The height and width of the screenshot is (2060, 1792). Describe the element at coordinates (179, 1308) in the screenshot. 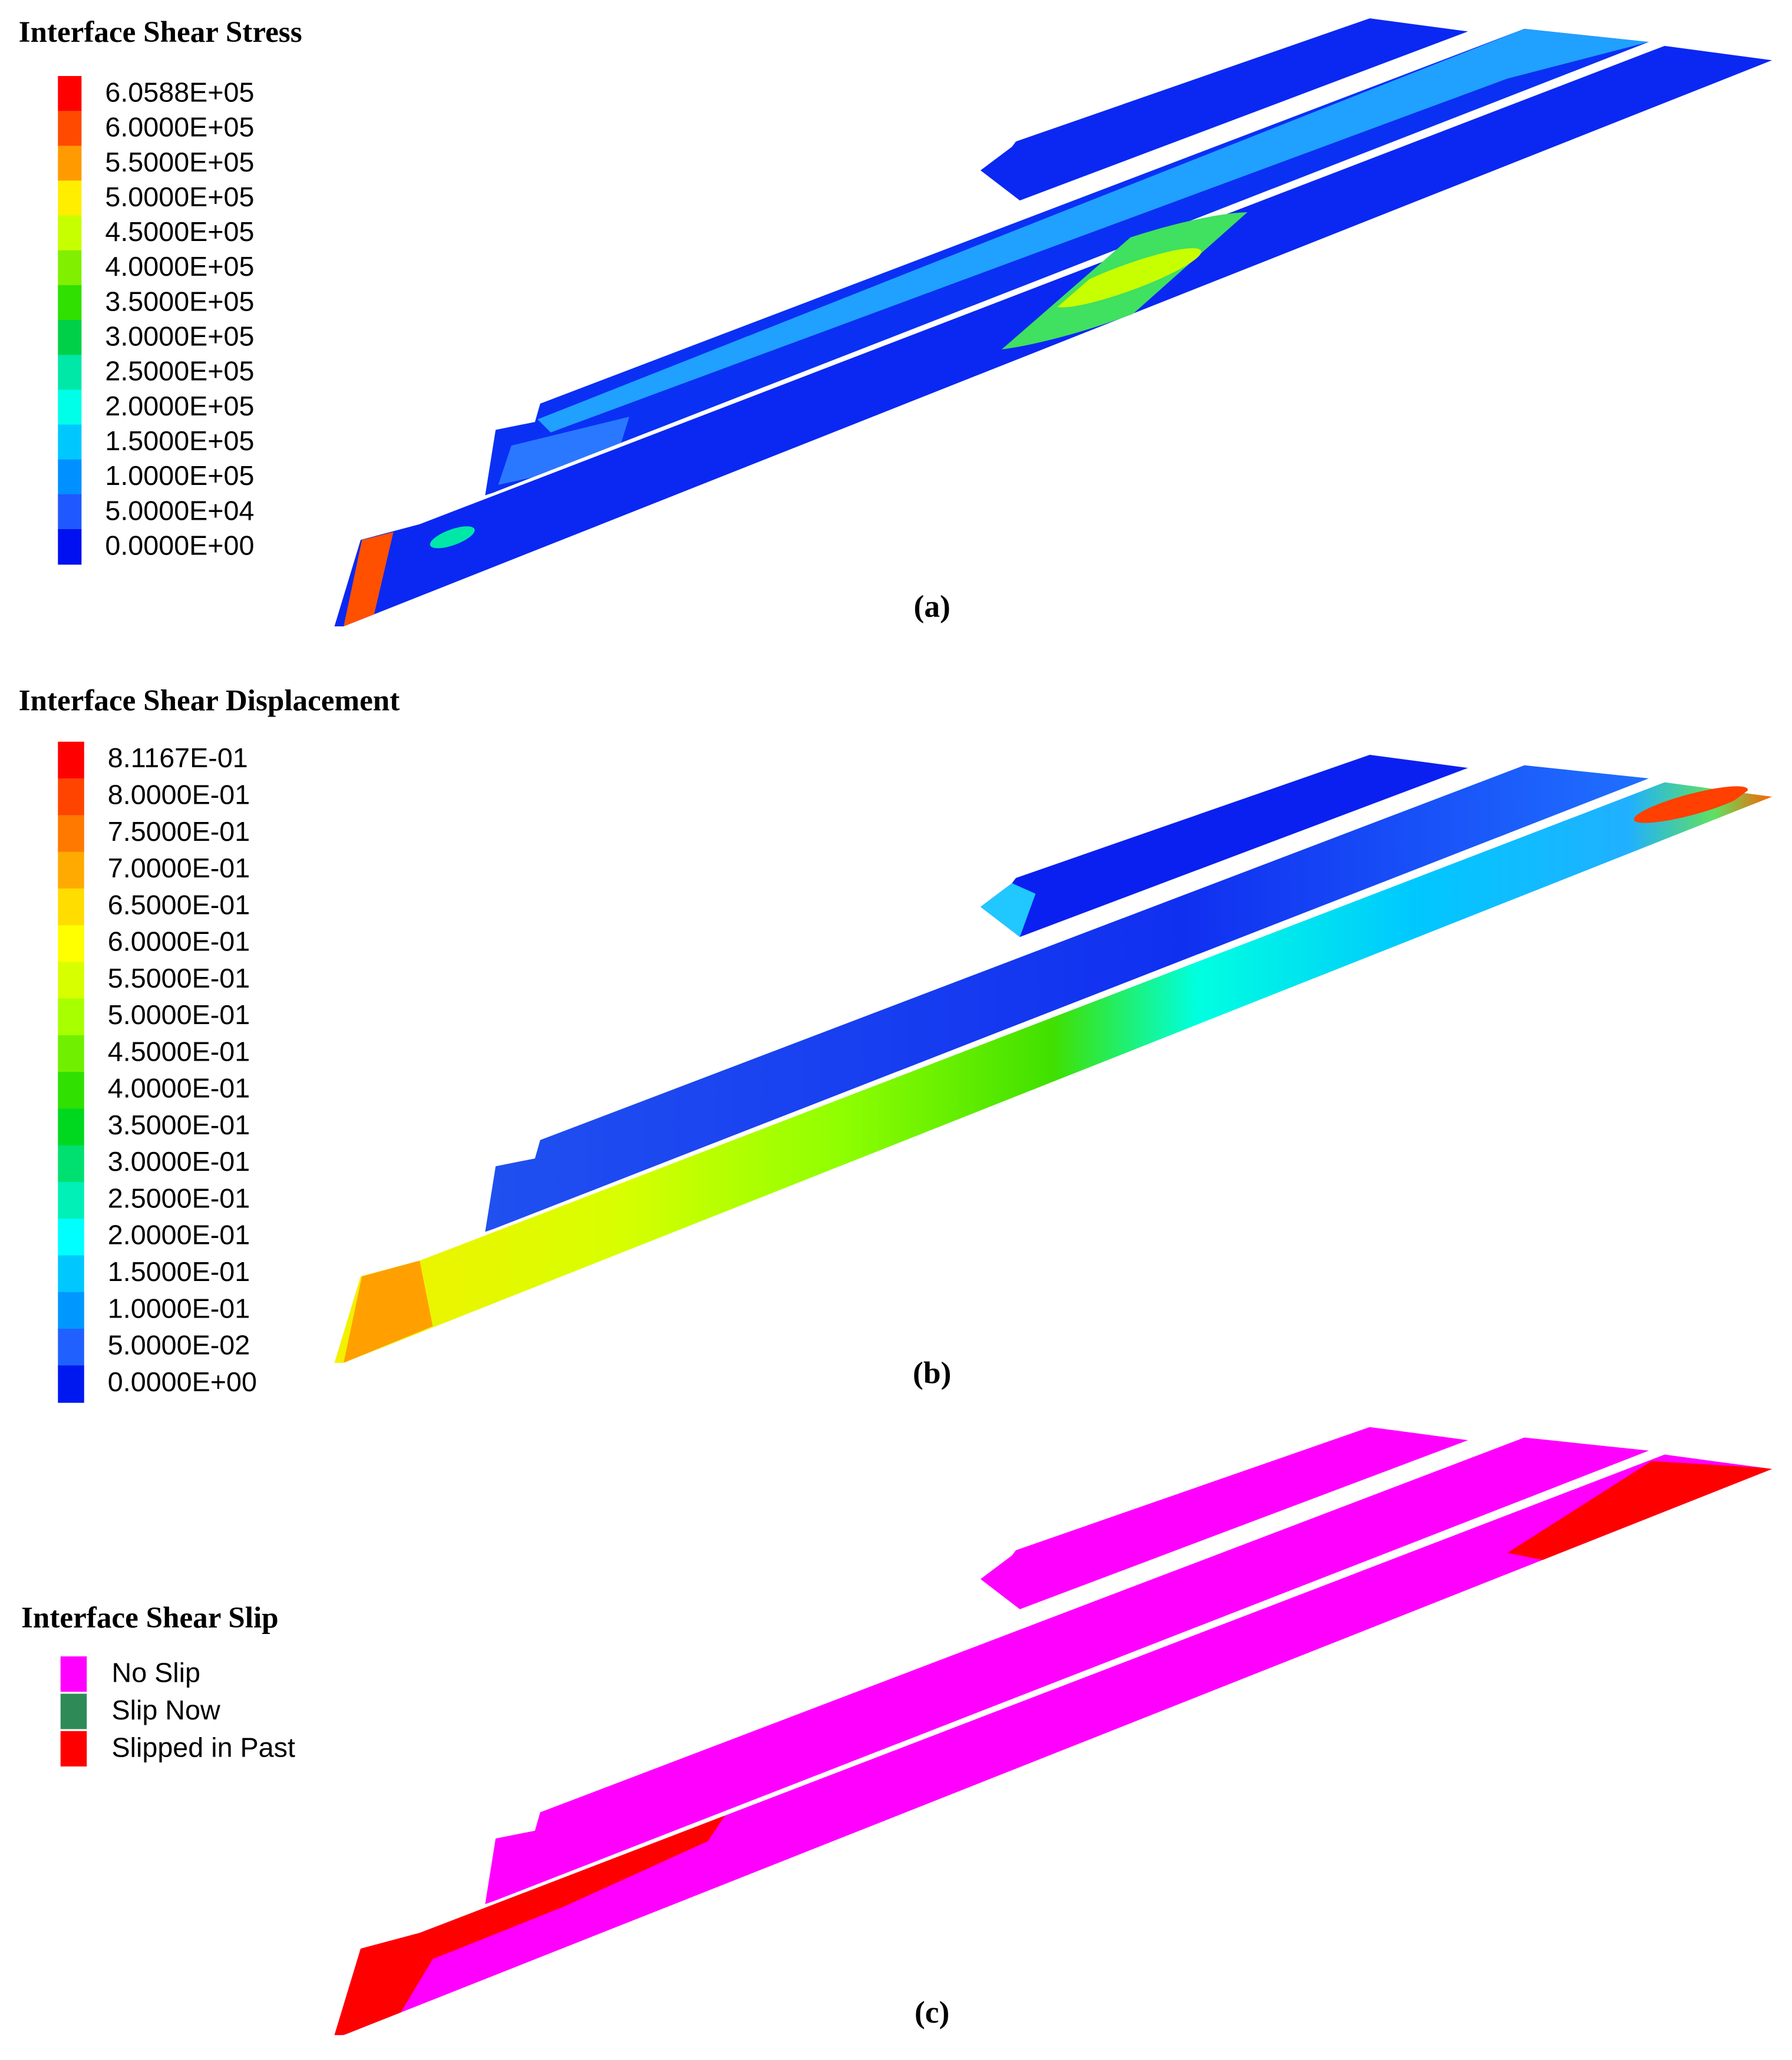

I see `legend-label: 1.0000E-01` at that location.